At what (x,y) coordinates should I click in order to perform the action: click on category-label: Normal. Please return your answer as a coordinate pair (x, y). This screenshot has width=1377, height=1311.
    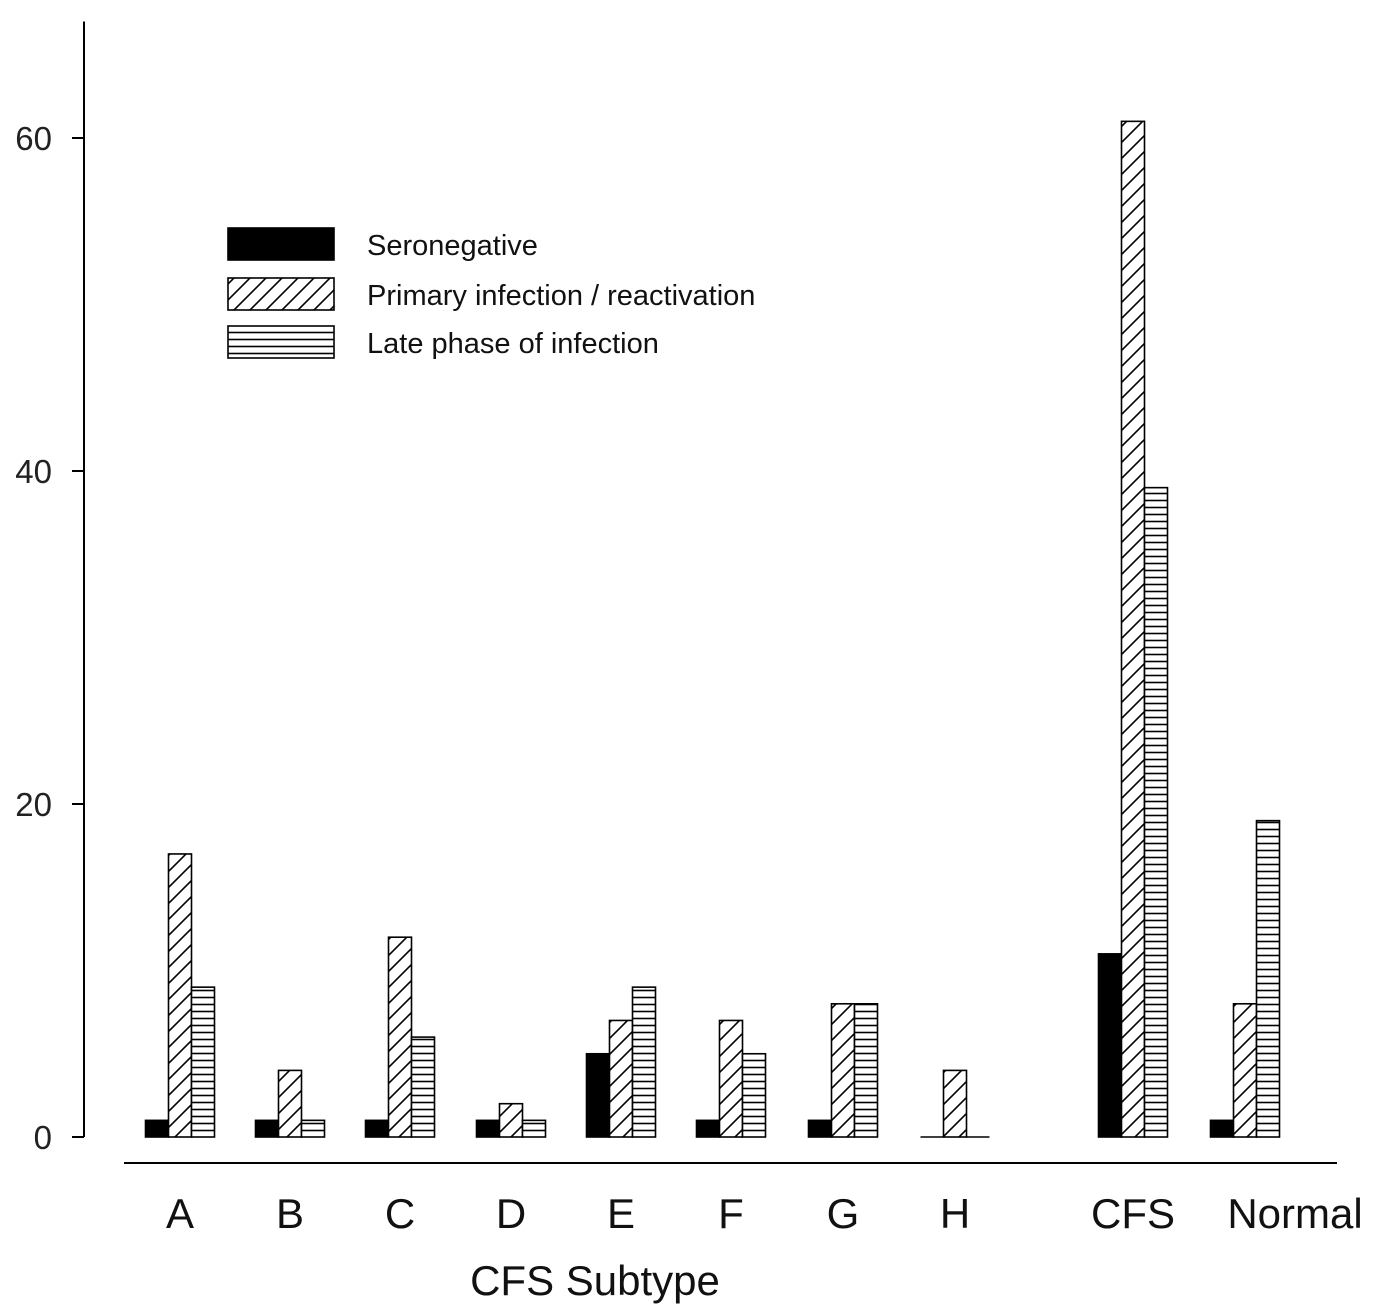
    Looking at the image, I should click on (1294, 1213).